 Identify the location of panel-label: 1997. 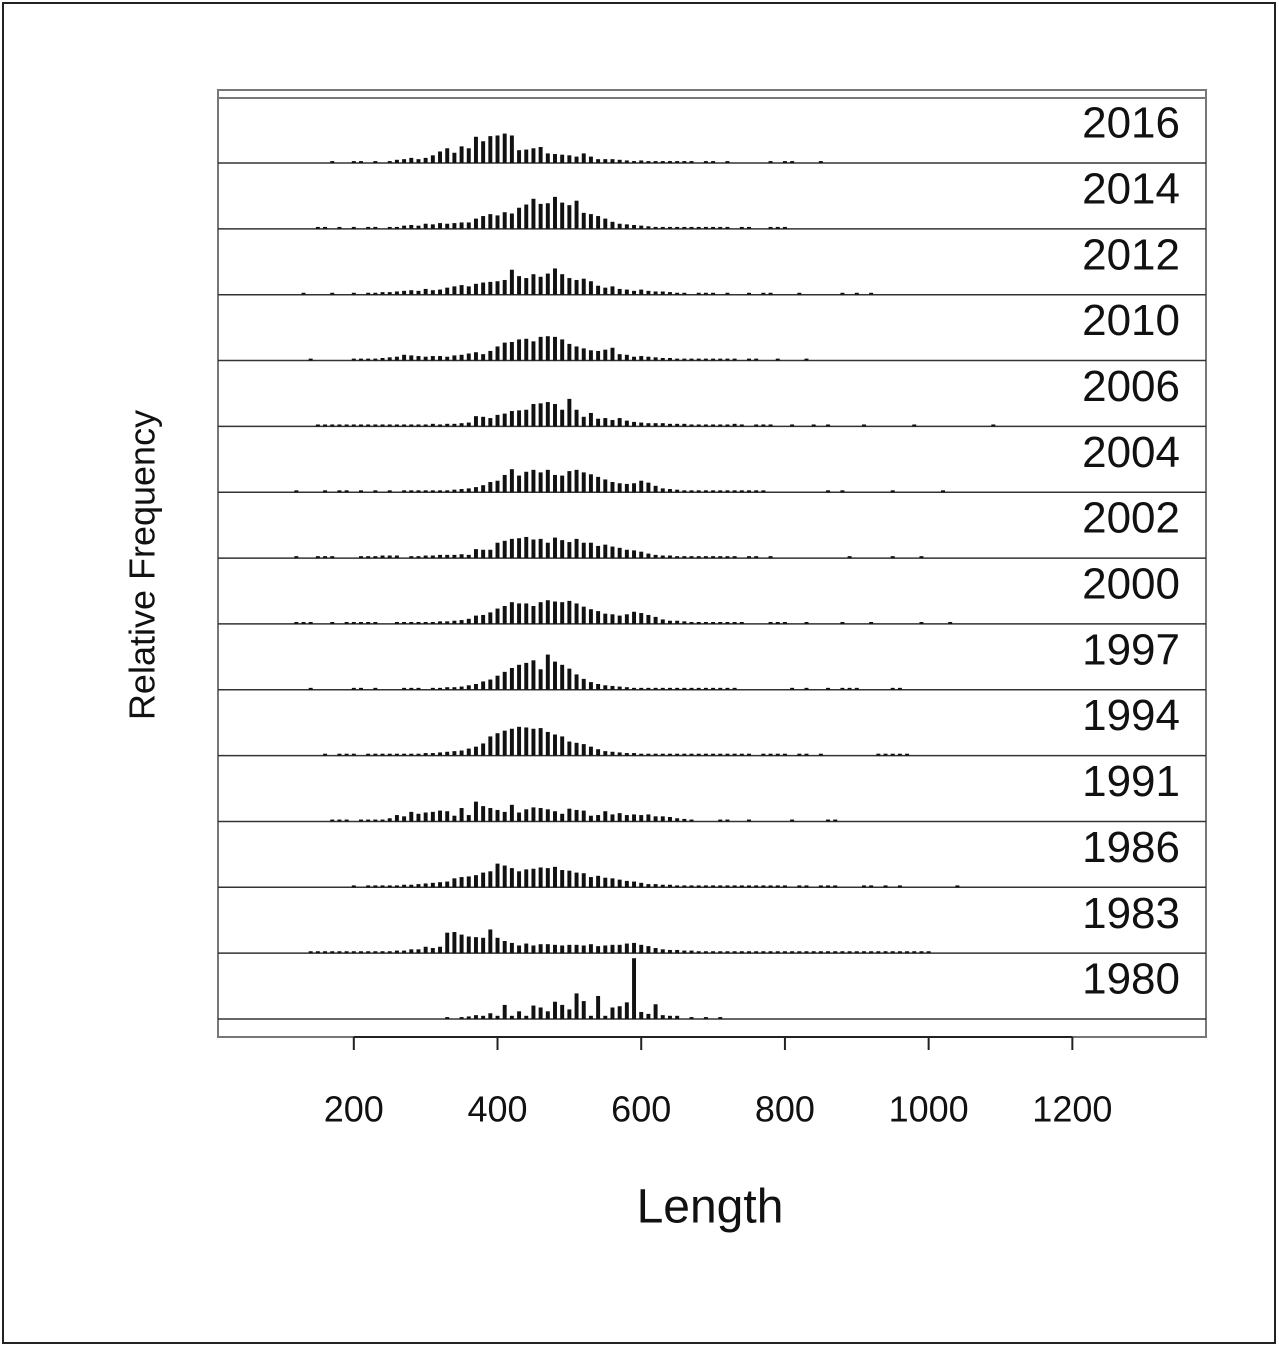
(1131, 649).